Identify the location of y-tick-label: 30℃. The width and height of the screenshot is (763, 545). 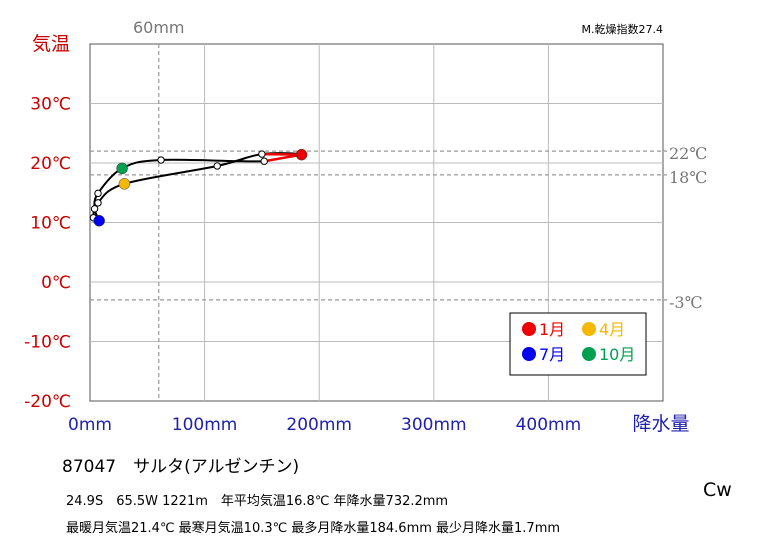
(50, 105).